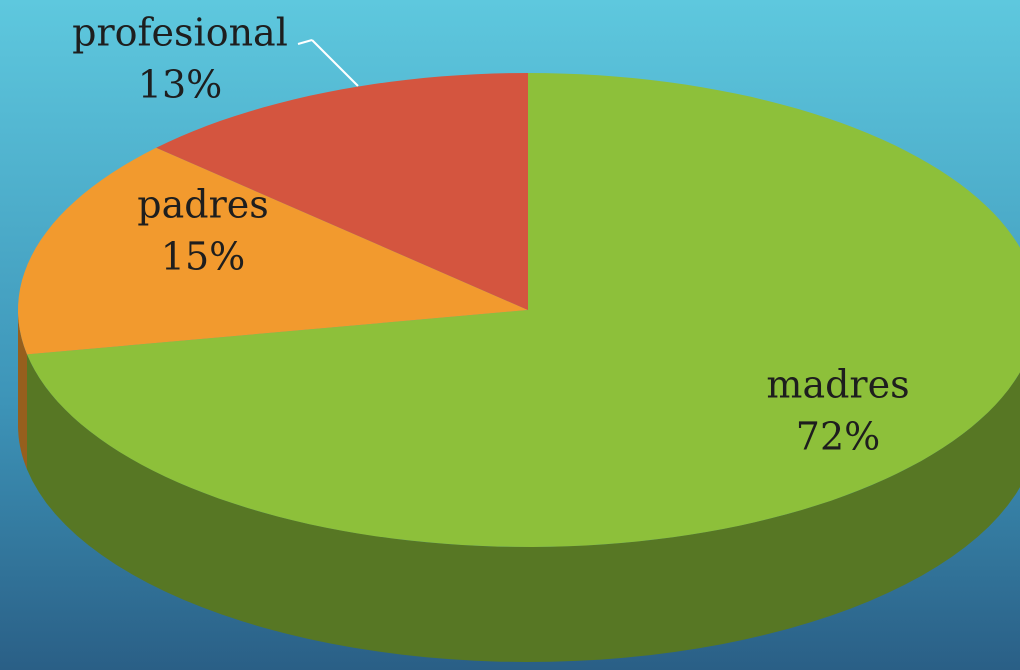 The width and height of the screenshot is (1020, 670). I want to click on slice-label: padres, so click(202, 205).